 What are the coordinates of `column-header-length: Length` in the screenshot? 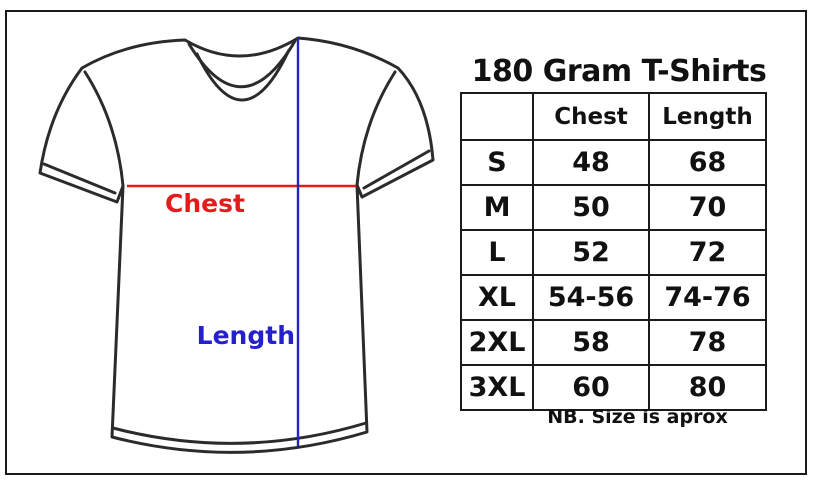 It's located at (707, 116).